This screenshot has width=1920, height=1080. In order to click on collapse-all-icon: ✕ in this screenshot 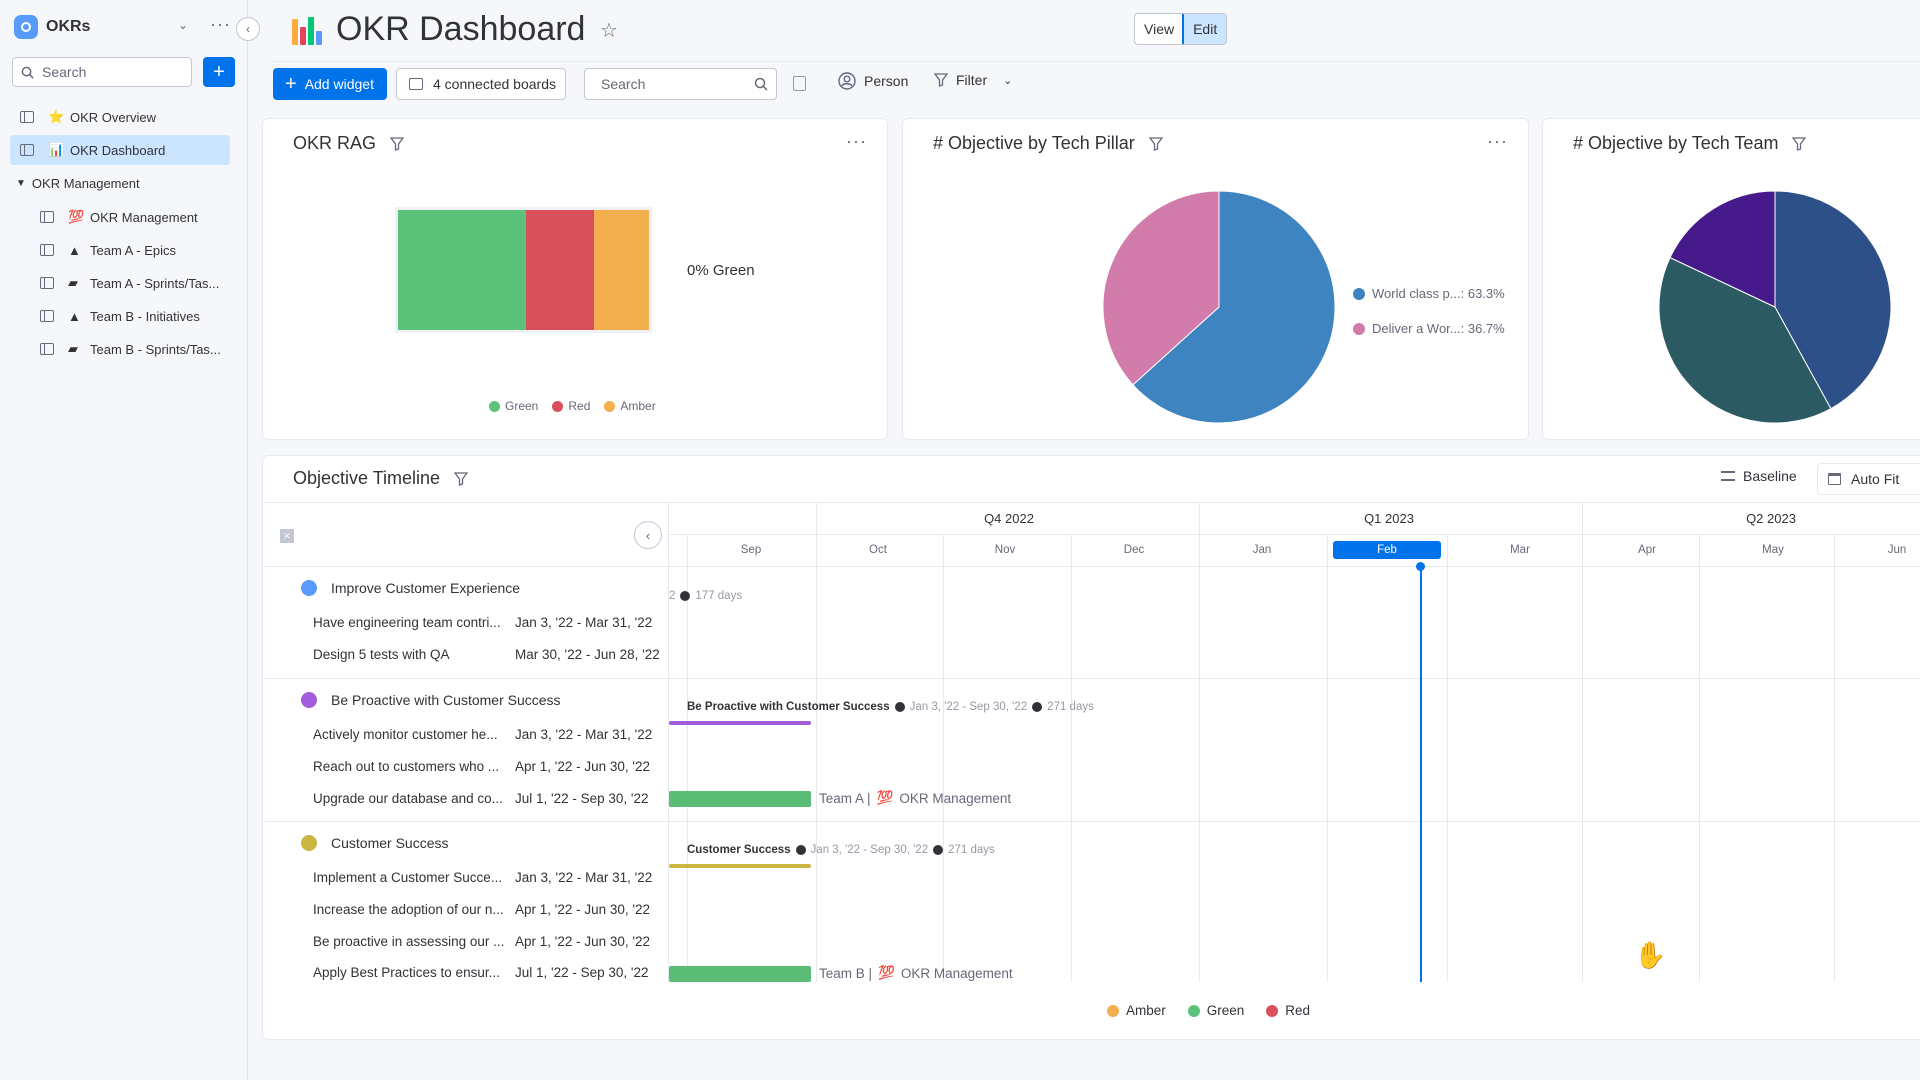, I will do `click(287, 536)`.